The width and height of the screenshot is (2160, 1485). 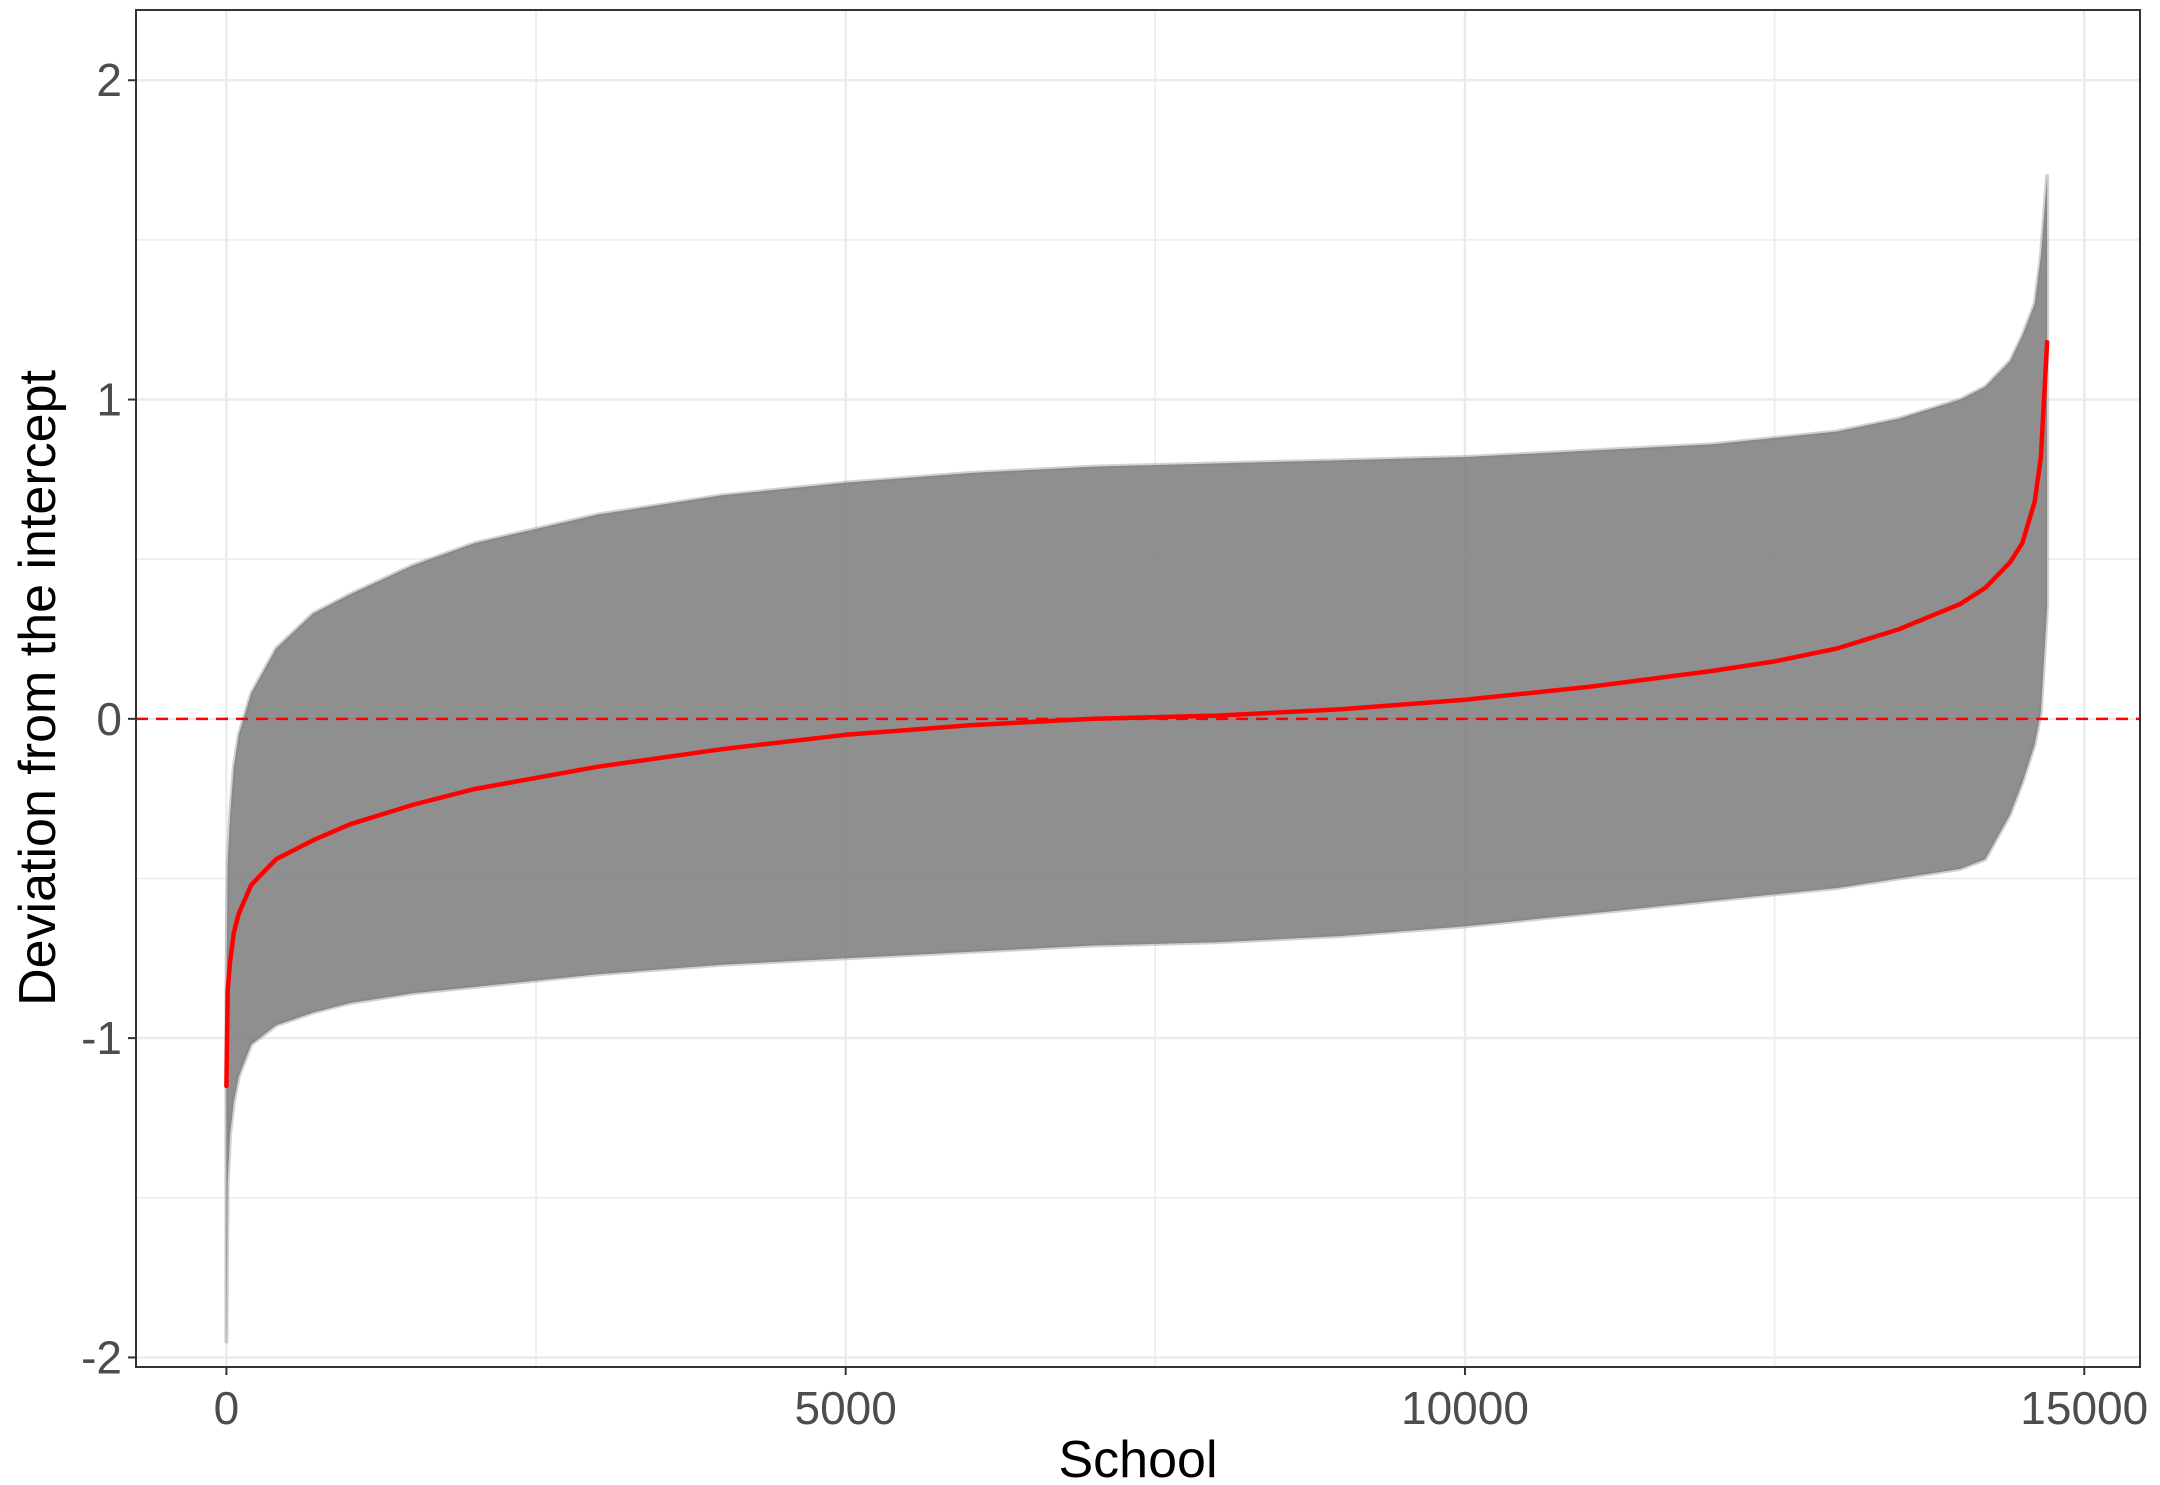 What do you see at coordinates (109, 400) in the screenshot?
I see `y-tick-label: 1` at bounding box center [109, 400].